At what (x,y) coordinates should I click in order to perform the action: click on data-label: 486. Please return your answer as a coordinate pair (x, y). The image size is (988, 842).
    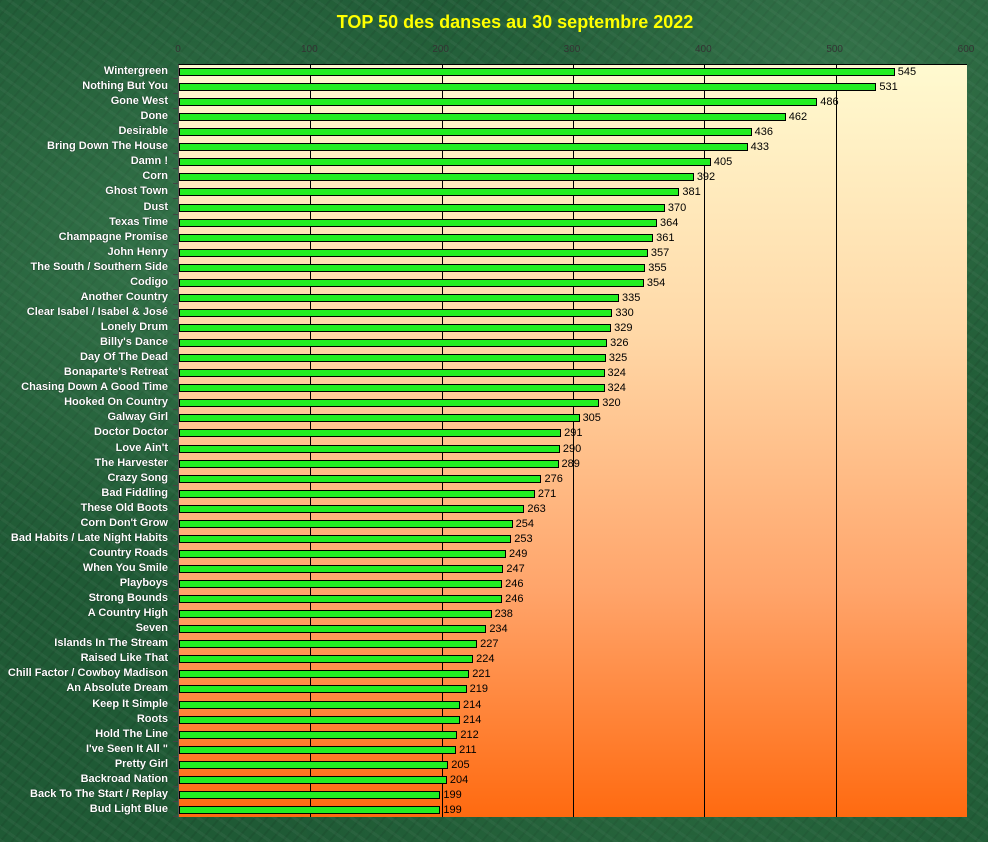
    Looking at the image, I should click on (829, 102).